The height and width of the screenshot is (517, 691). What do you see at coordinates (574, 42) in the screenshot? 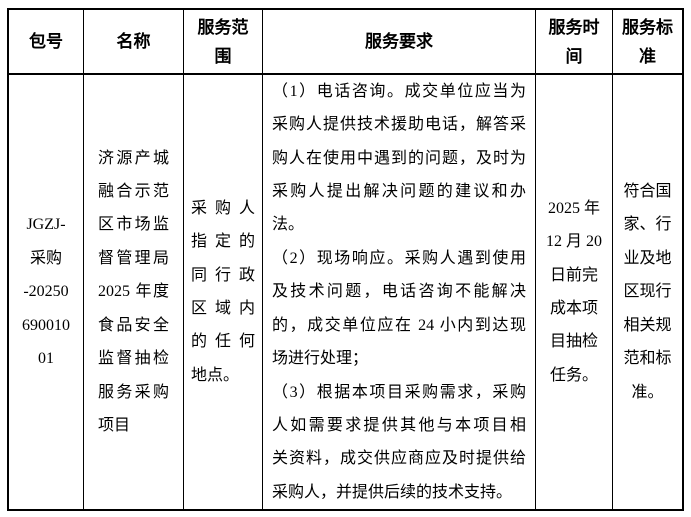
I see `header-service-time: 服务时间` at bounding box center [574, 42].